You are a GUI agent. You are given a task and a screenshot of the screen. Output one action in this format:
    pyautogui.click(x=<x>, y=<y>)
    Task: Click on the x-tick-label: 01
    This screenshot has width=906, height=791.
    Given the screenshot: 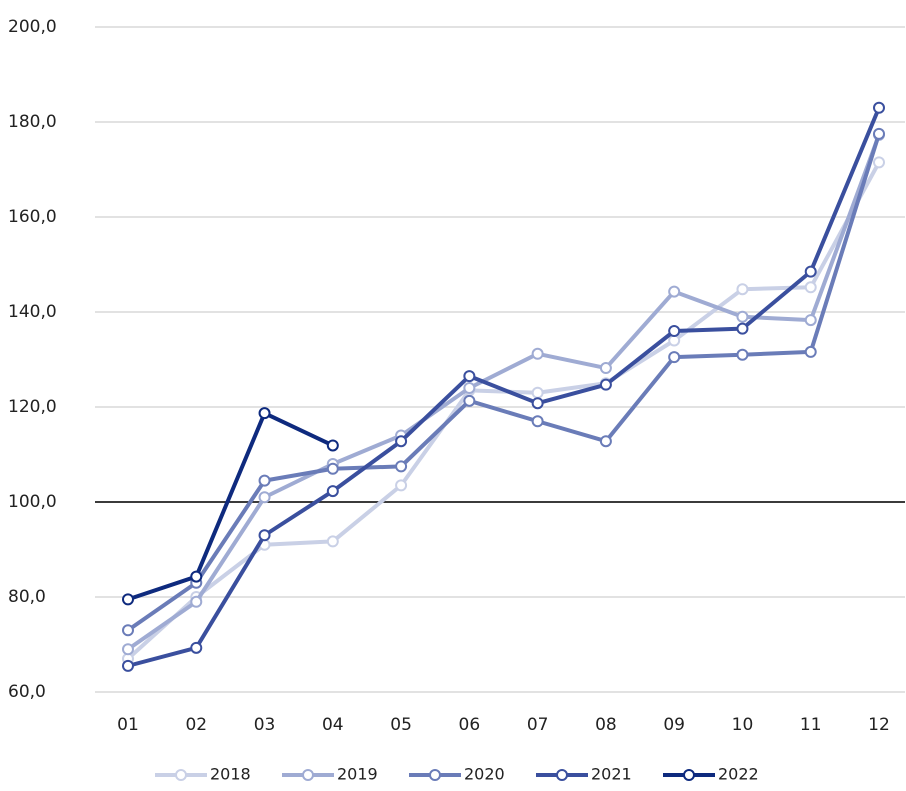 What is the action you would take?
    pyautogui.click(x=128, y=725)
    